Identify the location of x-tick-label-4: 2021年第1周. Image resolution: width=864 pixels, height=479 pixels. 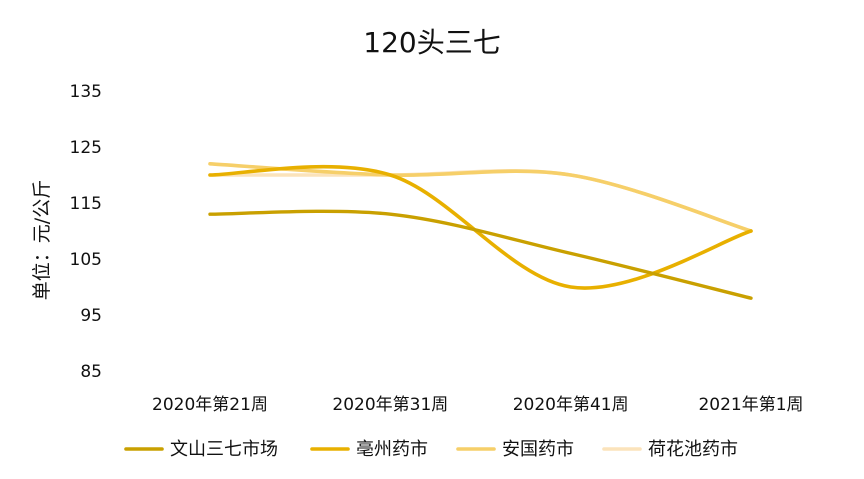
(750, 405).